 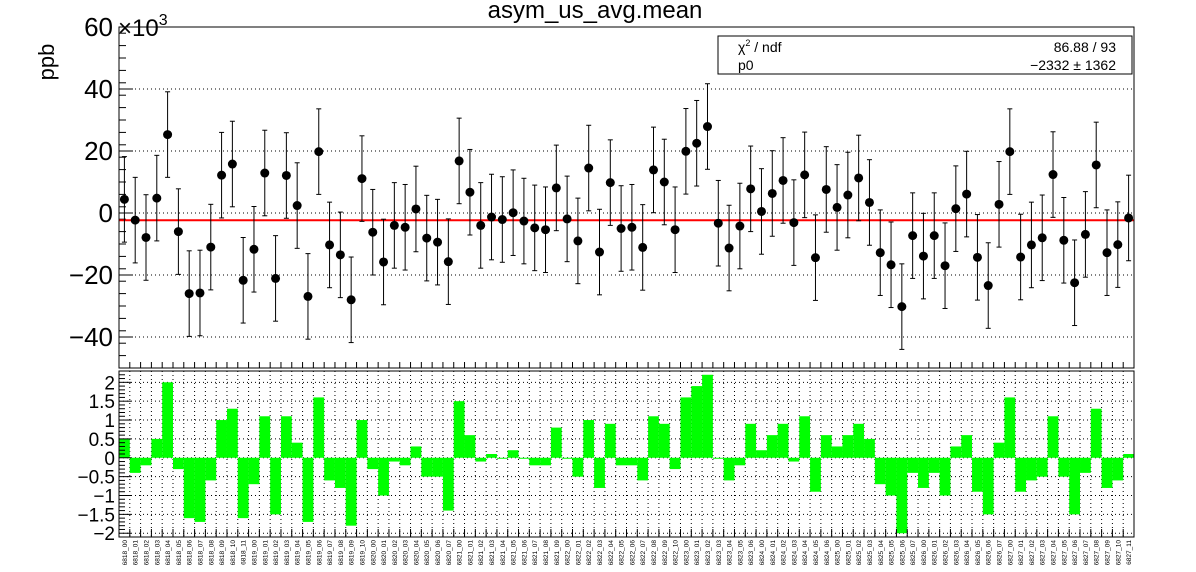 What do you see at coordinates (298, 553) in the screenshot?
I see `x-tick-label: 6819_04` at bounding box center [298, 553].